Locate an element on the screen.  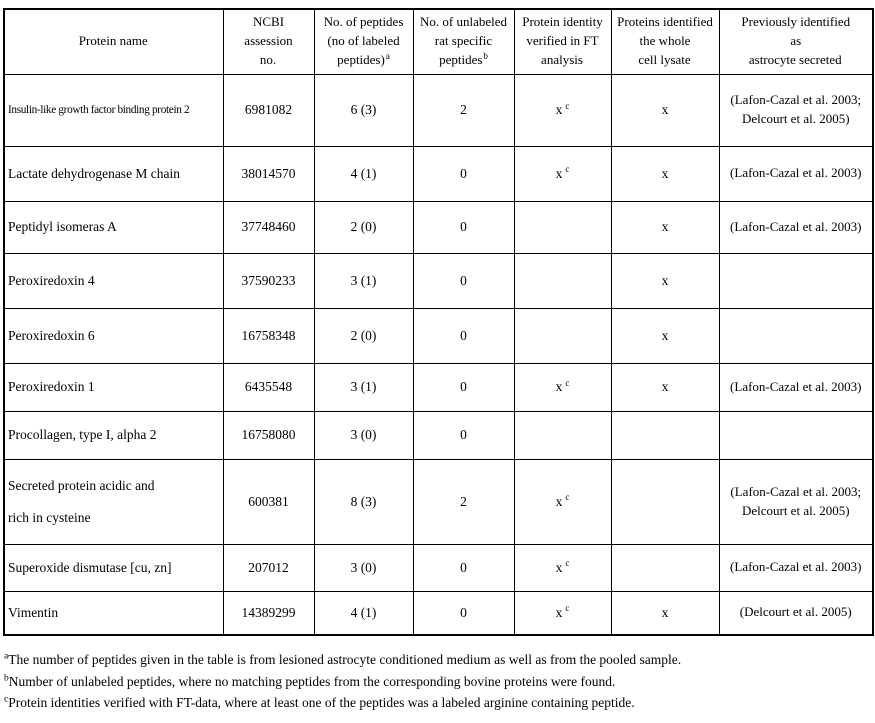
cell-value: Superoxide dismutase [cu, zn] is located at coordinates (90, 567).